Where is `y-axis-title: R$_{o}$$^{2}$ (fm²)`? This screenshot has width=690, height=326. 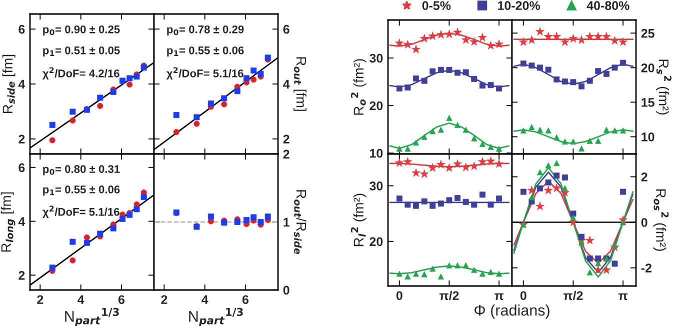
y-axis-title: R$_{o}$$^{2}$ (fm²) is located at coordinates (358, 87).